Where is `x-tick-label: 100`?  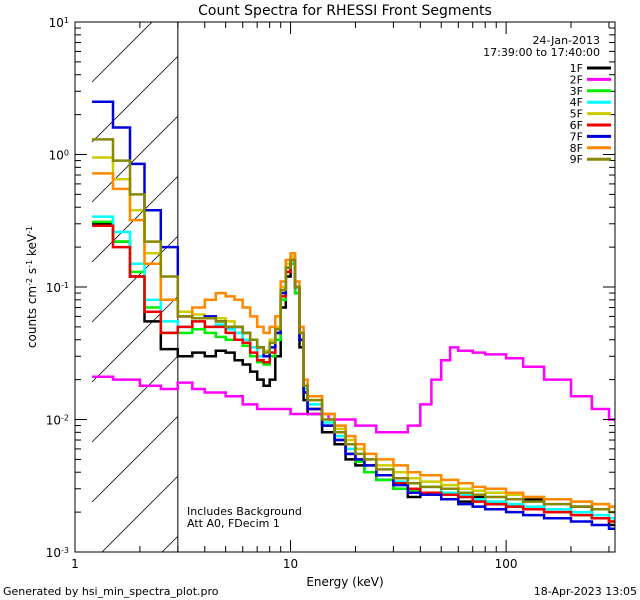
x-tick-label: 100 is located at coordinates (506, 564).